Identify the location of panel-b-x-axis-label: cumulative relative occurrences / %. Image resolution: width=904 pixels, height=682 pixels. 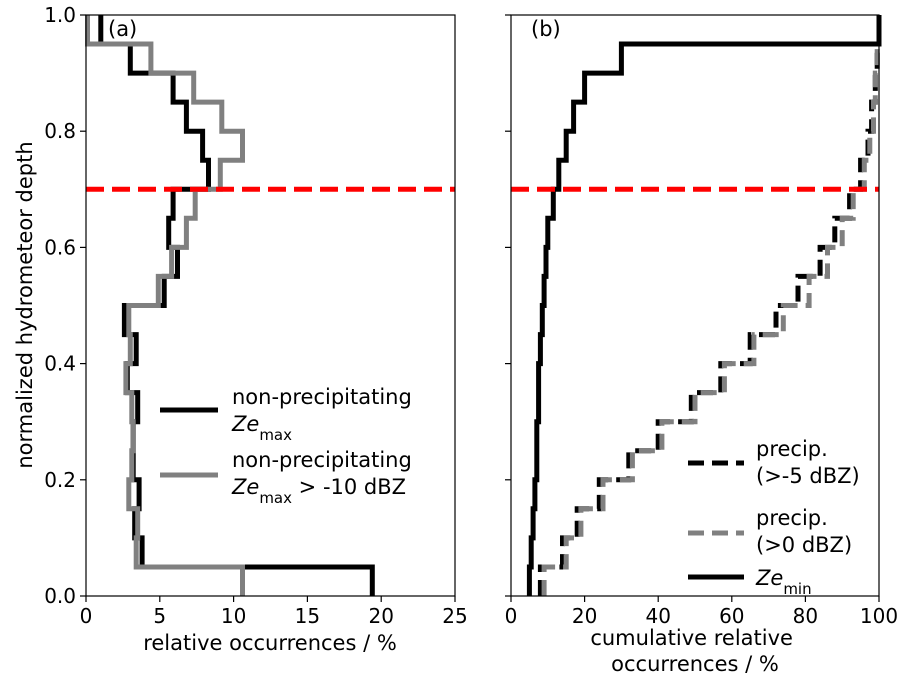
(694, 651).